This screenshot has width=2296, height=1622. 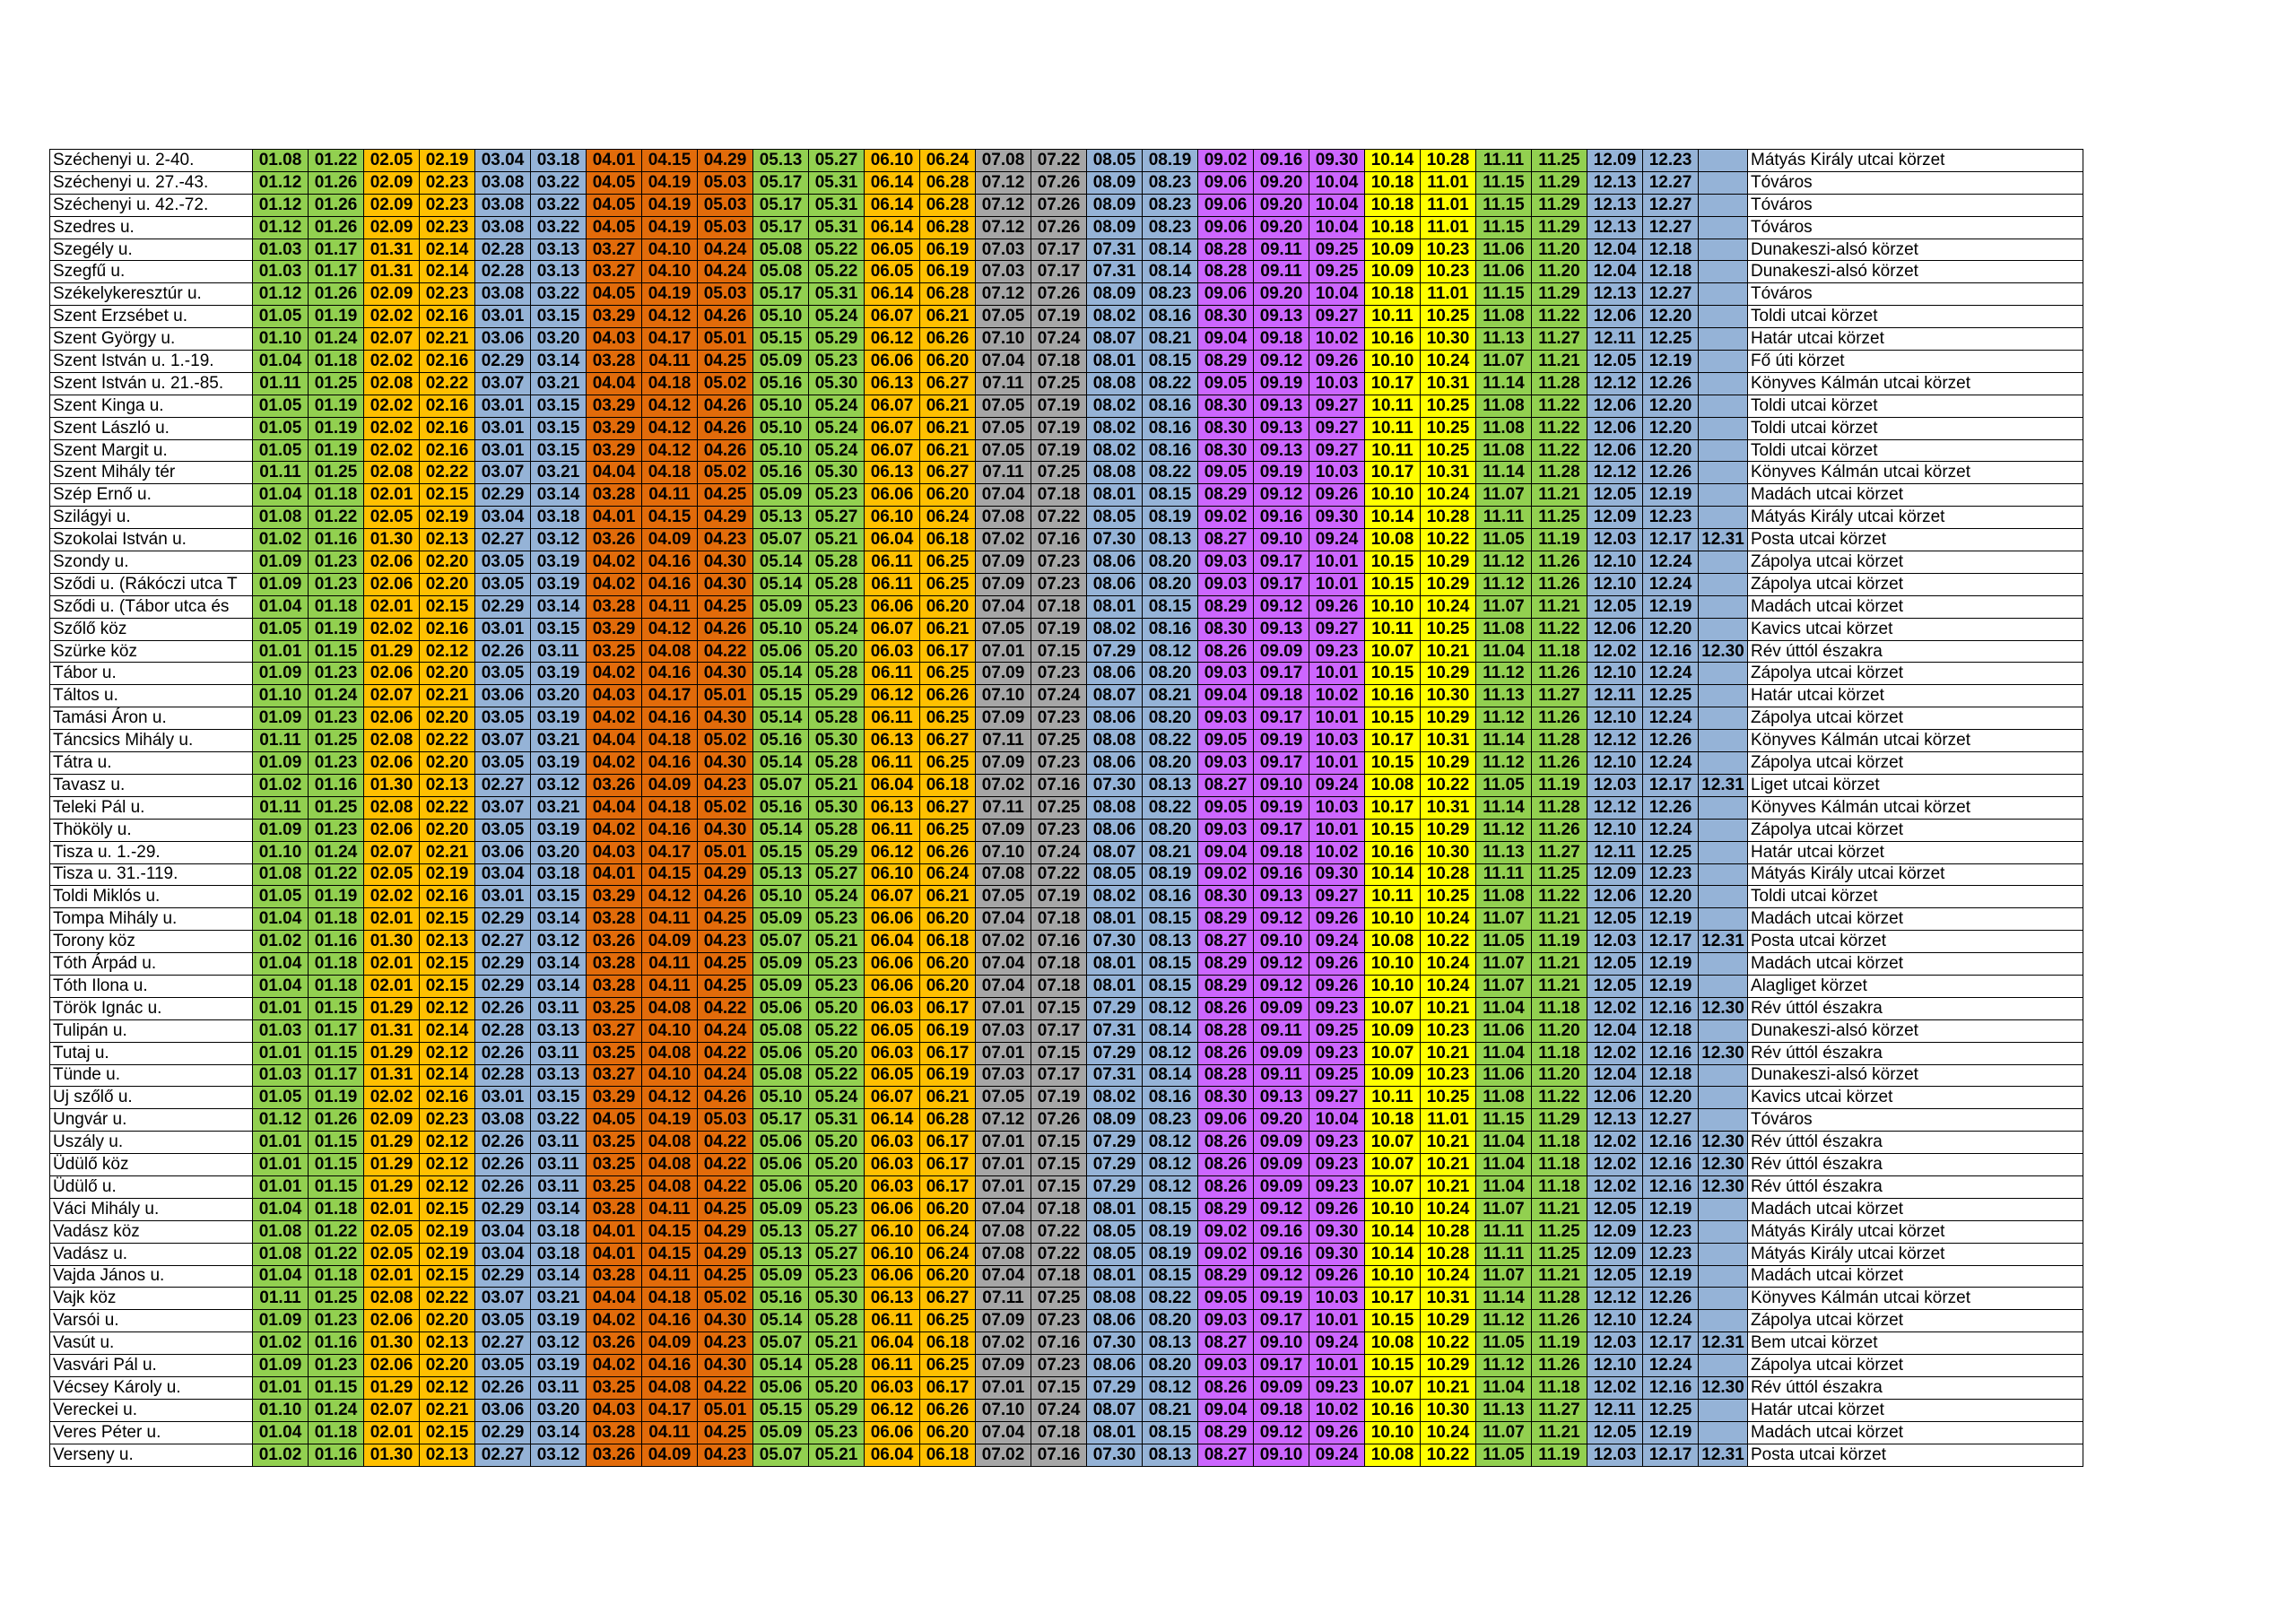 I want to click on collection-date-cell: 08.12, so click(x=1170, y=1164).